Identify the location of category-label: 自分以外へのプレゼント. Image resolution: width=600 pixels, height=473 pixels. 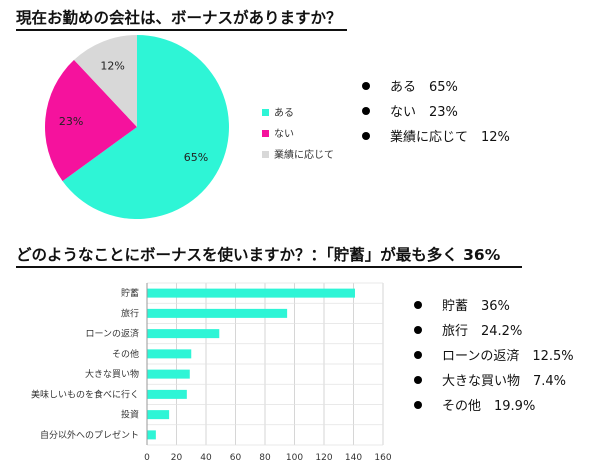
(89, 435).